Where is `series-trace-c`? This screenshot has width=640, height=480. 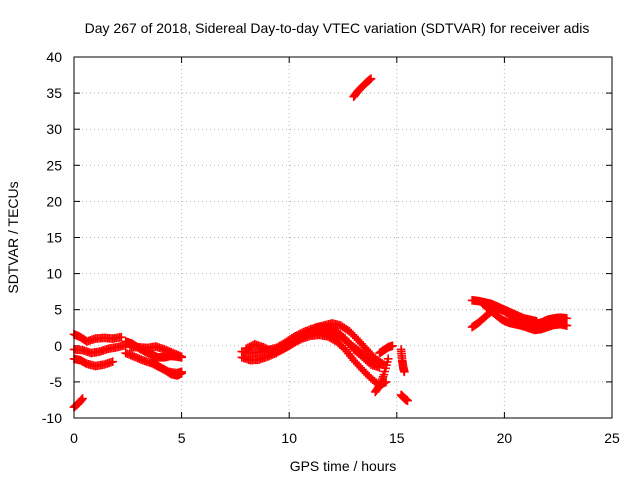 series-trace-c is located at coordinates (93, 362).